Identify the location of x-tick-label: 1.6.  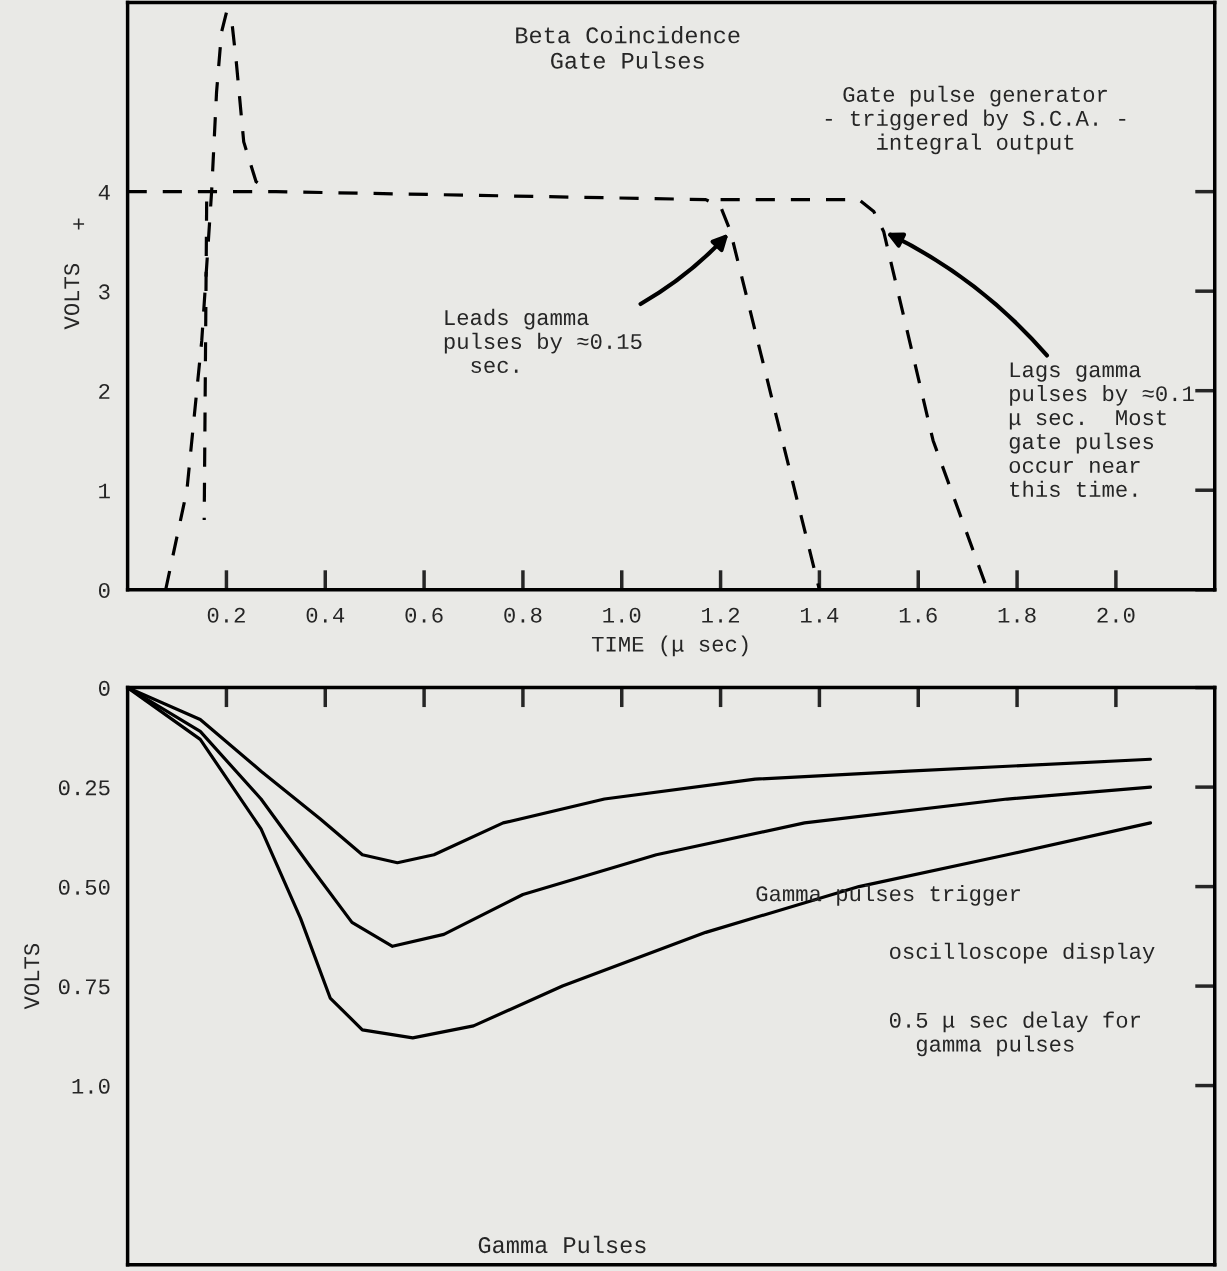
(918, 615).